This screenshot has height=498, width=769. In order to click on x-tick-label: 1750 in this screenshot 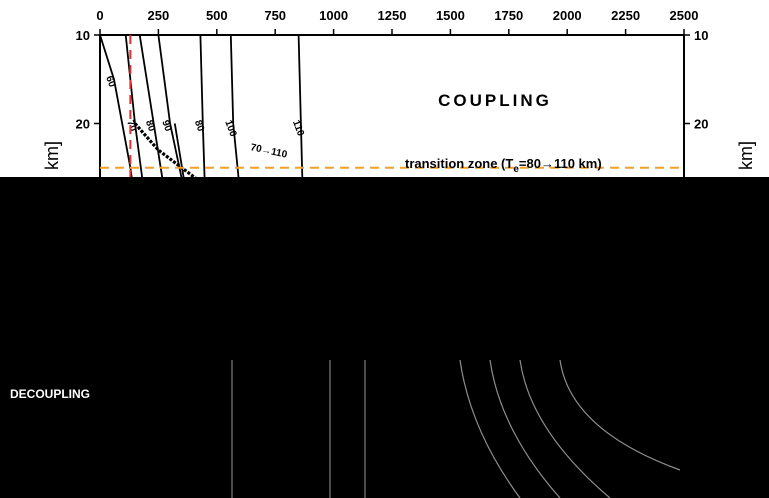, I will do `click(508, 15)`.